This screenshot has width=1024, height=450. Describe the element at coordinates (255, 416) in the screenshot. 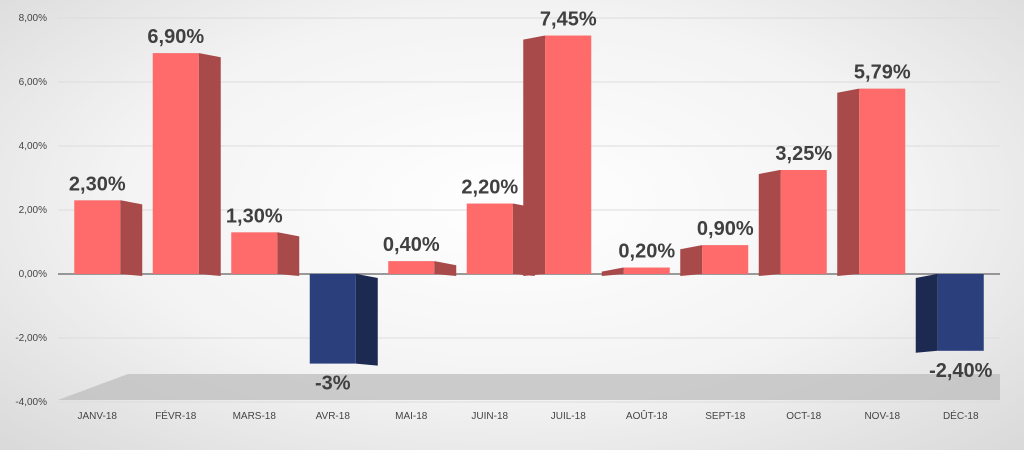

I see `x-tick-label: MARS-18` at that location.